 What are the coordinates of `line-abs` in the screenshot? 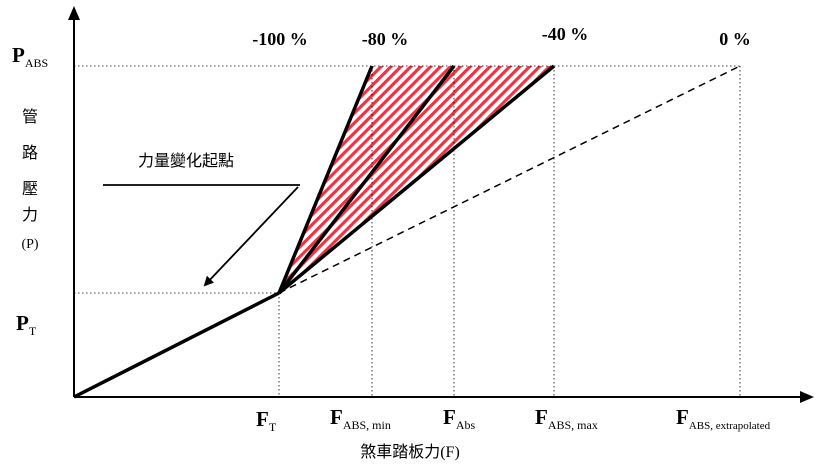 It's located at (366, 179).